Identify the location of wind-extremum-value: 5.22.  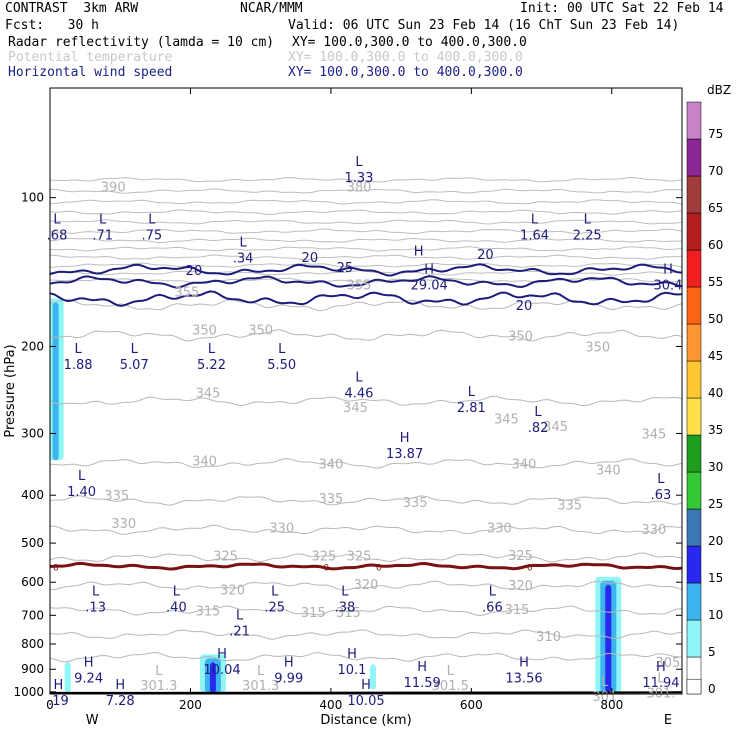
(211, 365).